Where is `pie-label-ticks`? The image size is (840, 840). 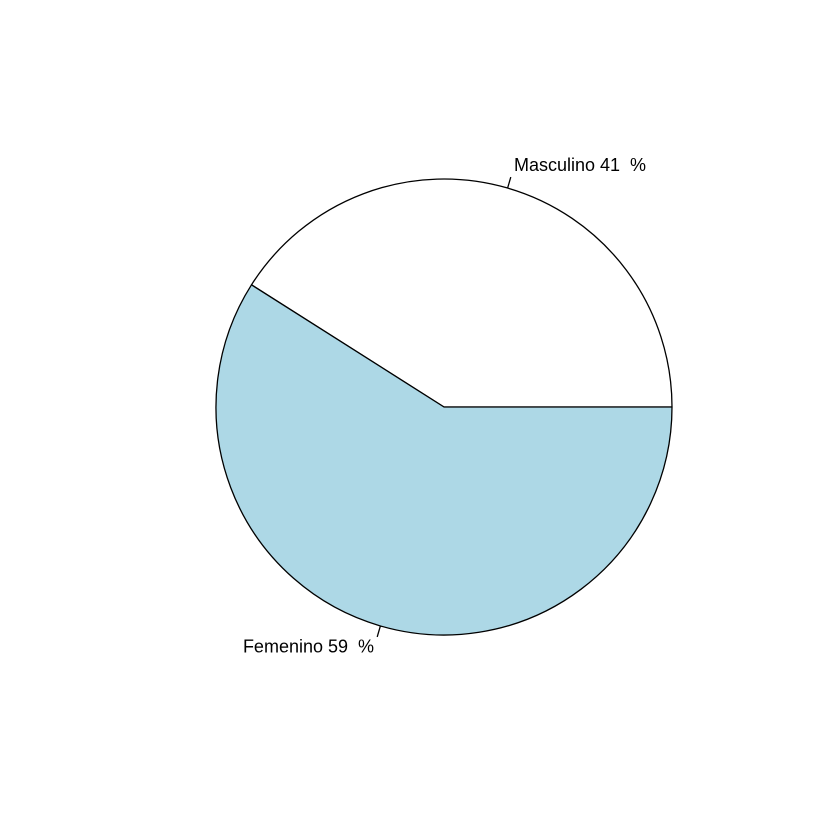 pie-label-ticks is located at coordinates (444, 407).